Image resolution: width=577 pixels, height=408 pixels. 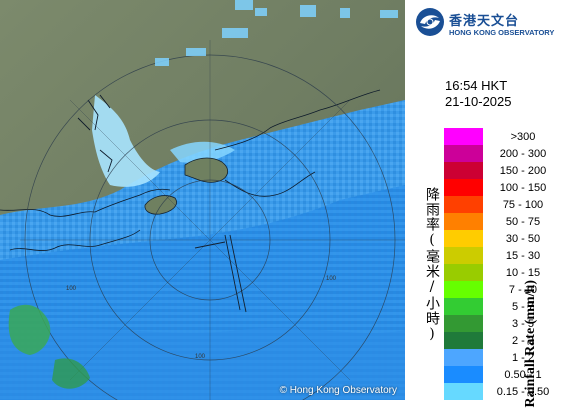 What do you see at coordinates (504, 221) in the screenshot?
I see `legend-row: 50 - 75` at bounding box center [504, 221].